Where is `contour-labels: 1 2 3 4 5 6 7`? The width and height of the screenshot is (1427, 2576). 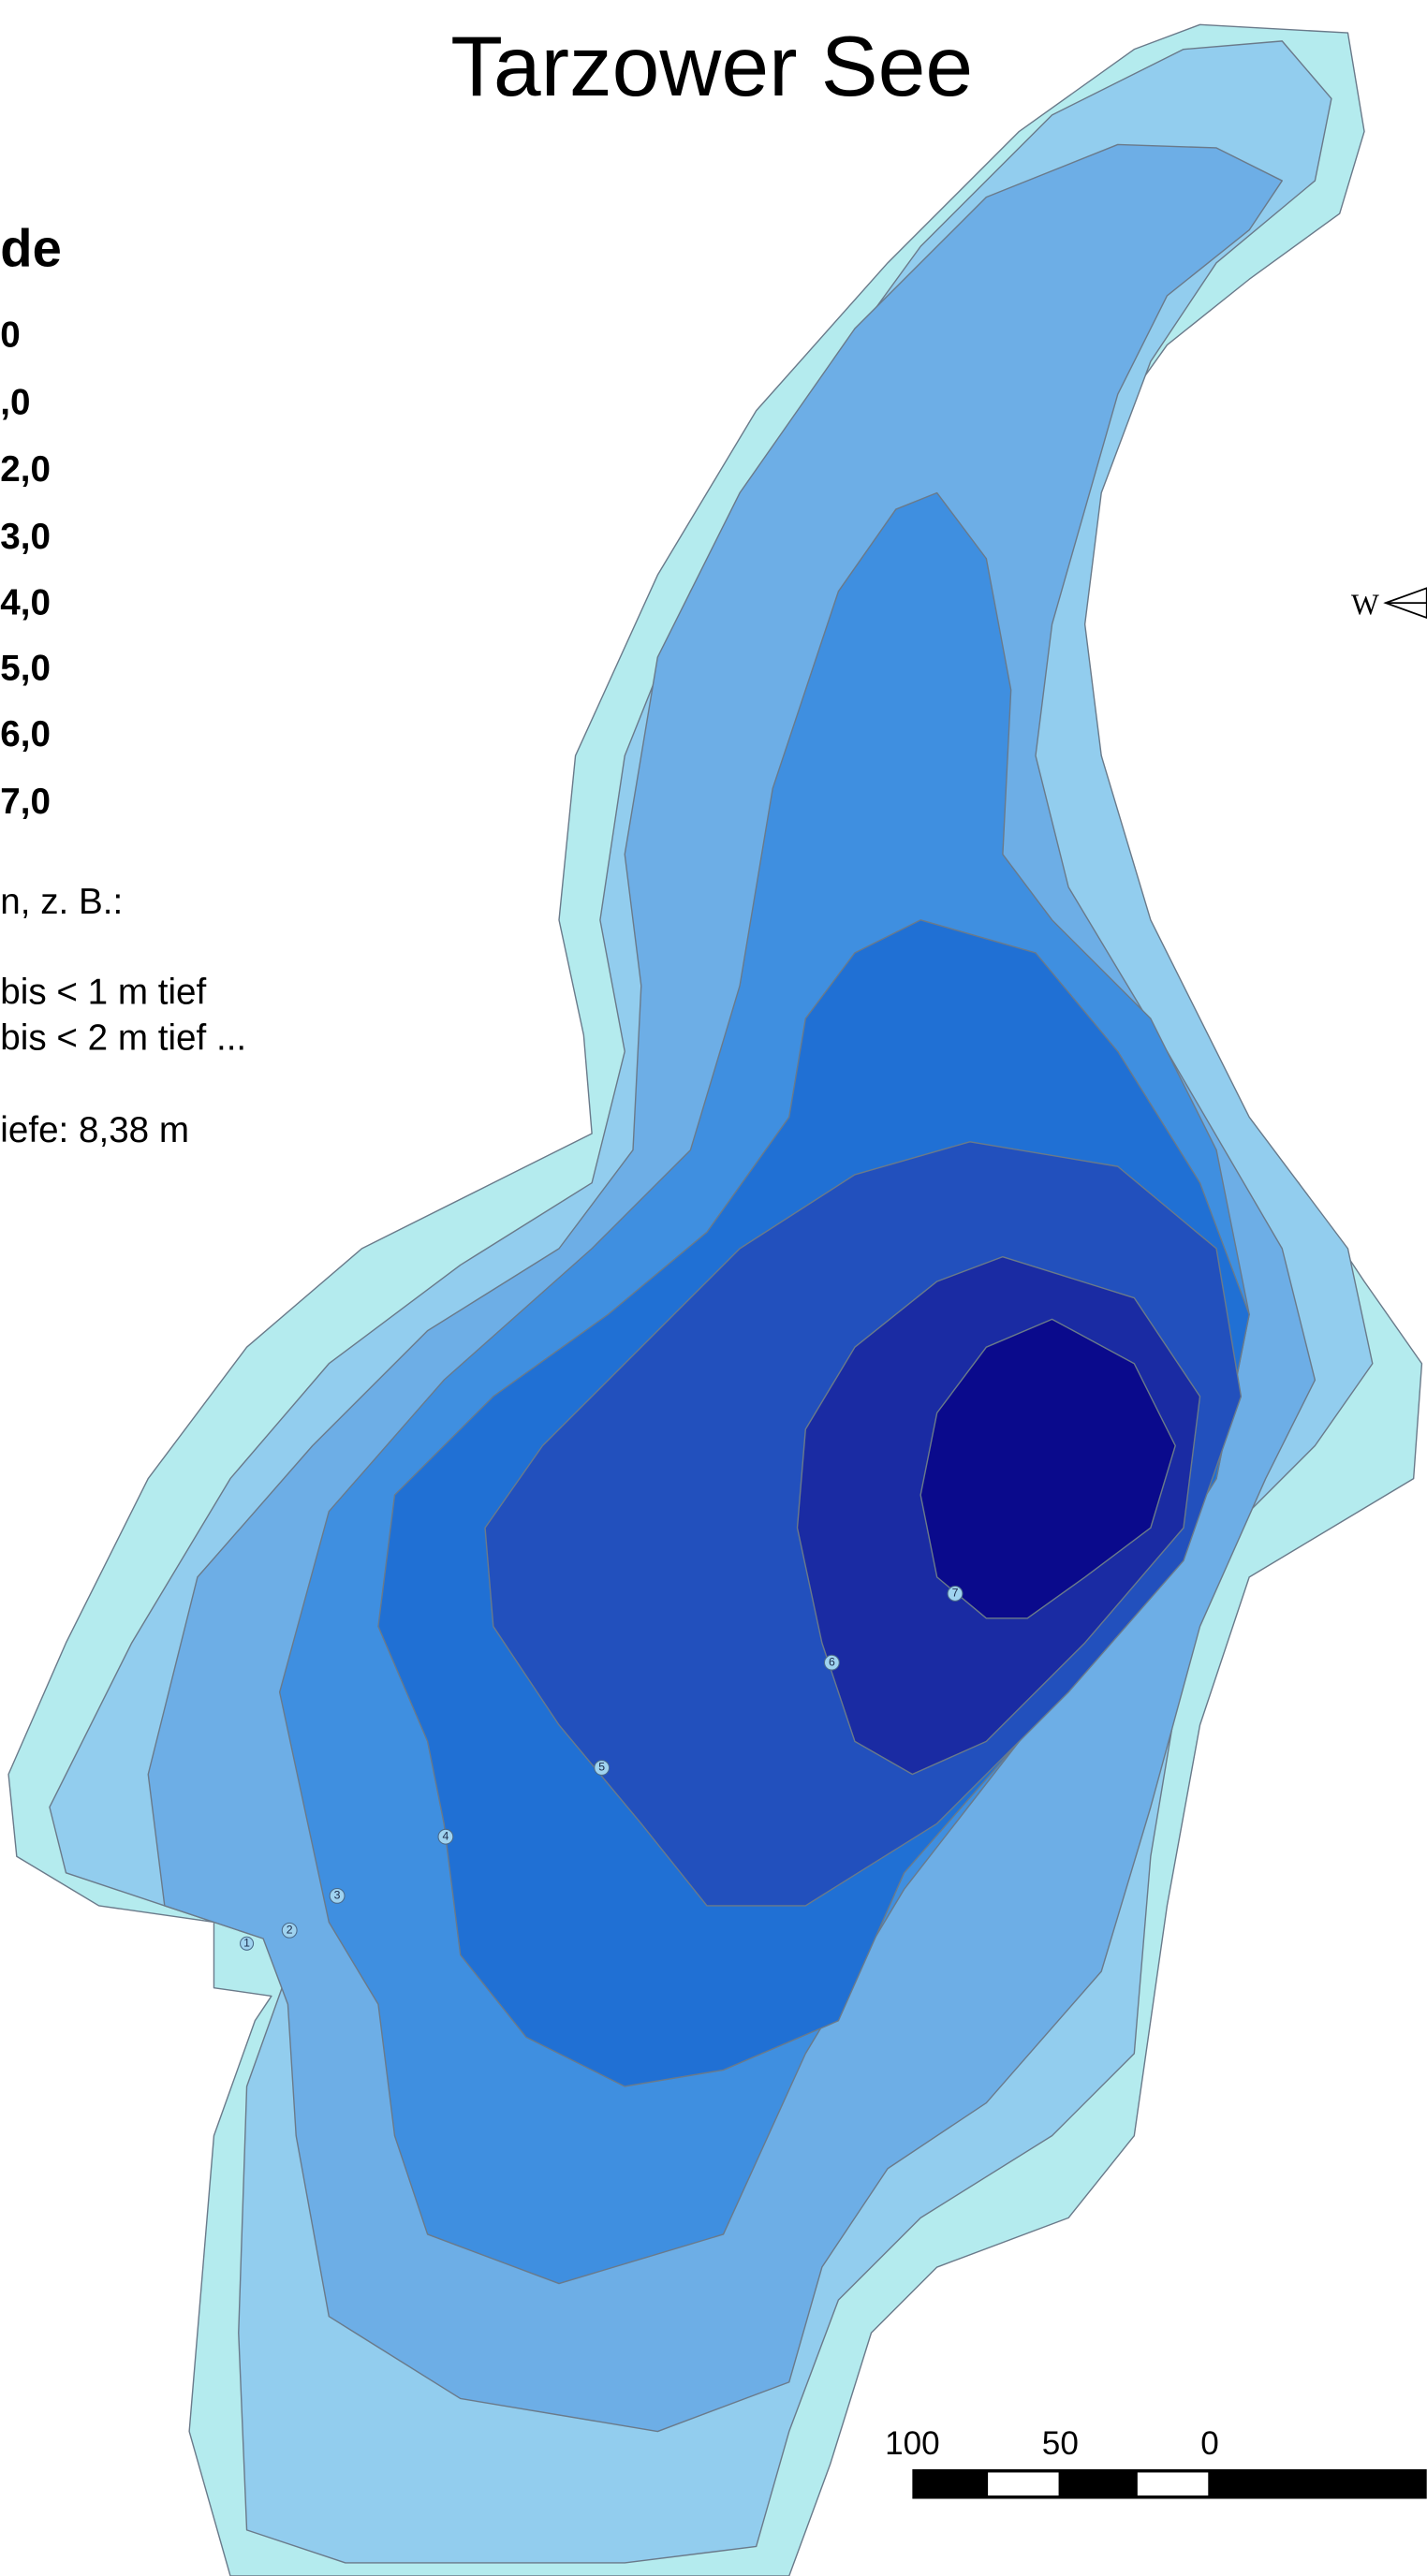 contour-labels: 1 2 3 4 5 6 7 is located at coordinates (602, 1768).